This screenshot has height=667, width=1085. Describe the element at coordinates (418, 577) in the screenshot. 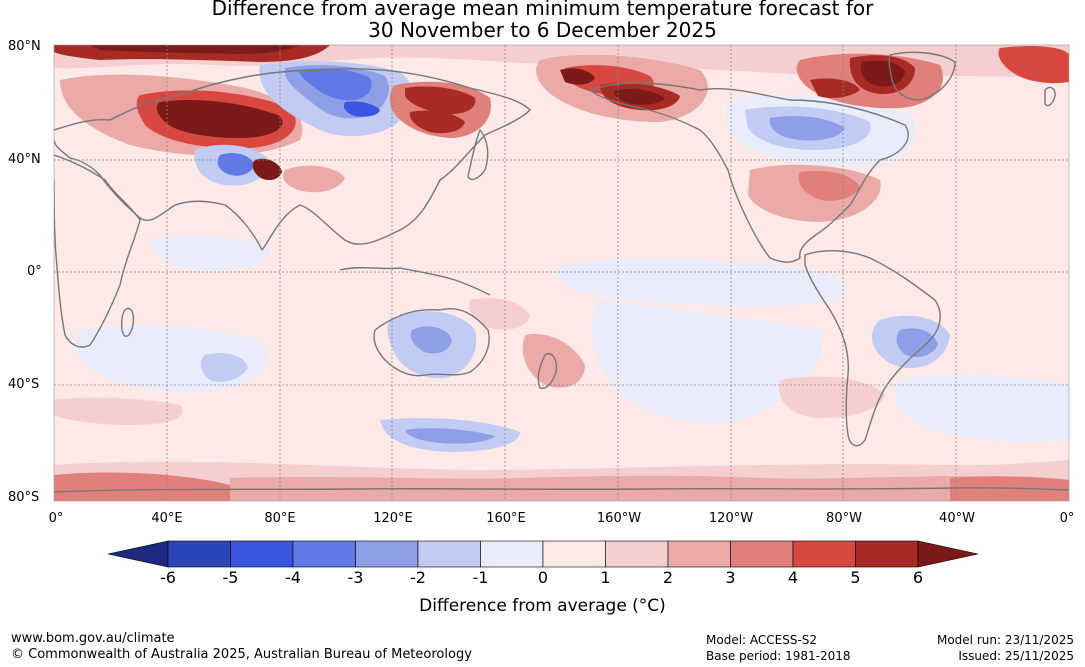

I see `colorbar-tick-label: -2` at that location.